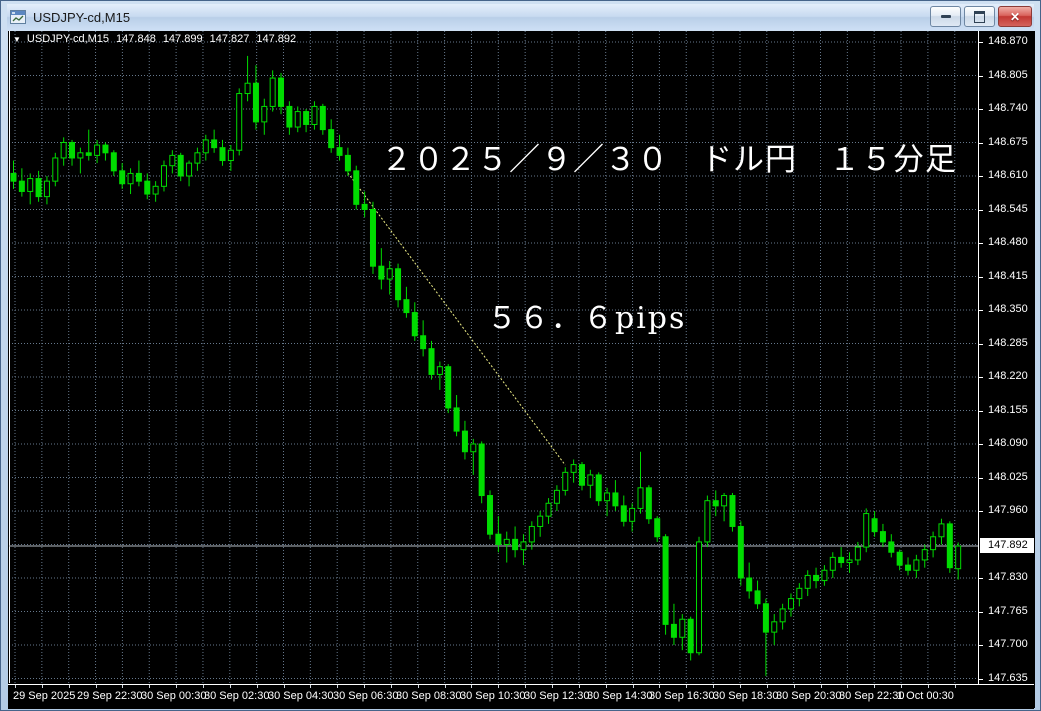 The width and height of the screenshot is (1041, 711). I want to click on close-button: ✕, so click(1015, 16).